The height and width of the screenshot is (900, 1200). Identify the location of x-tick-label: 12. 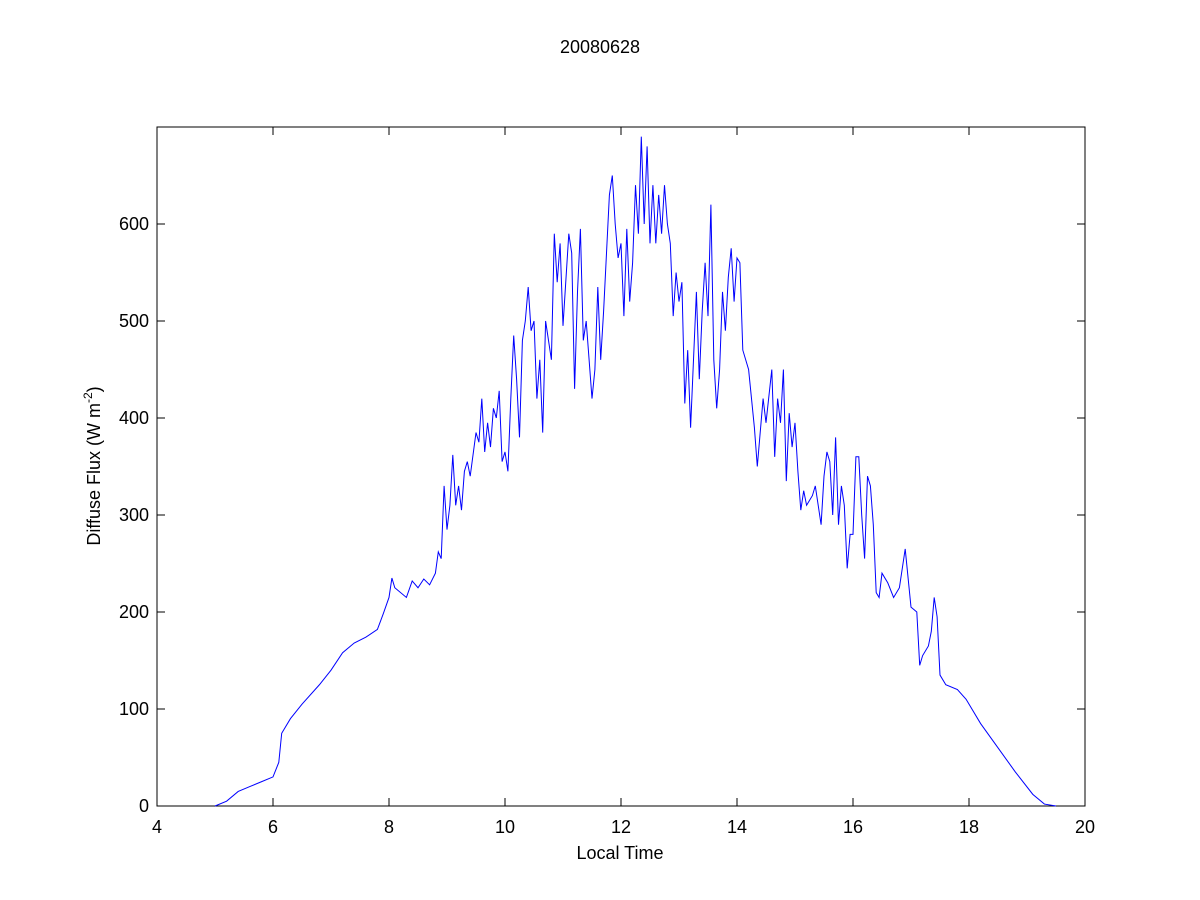
(621, 827).